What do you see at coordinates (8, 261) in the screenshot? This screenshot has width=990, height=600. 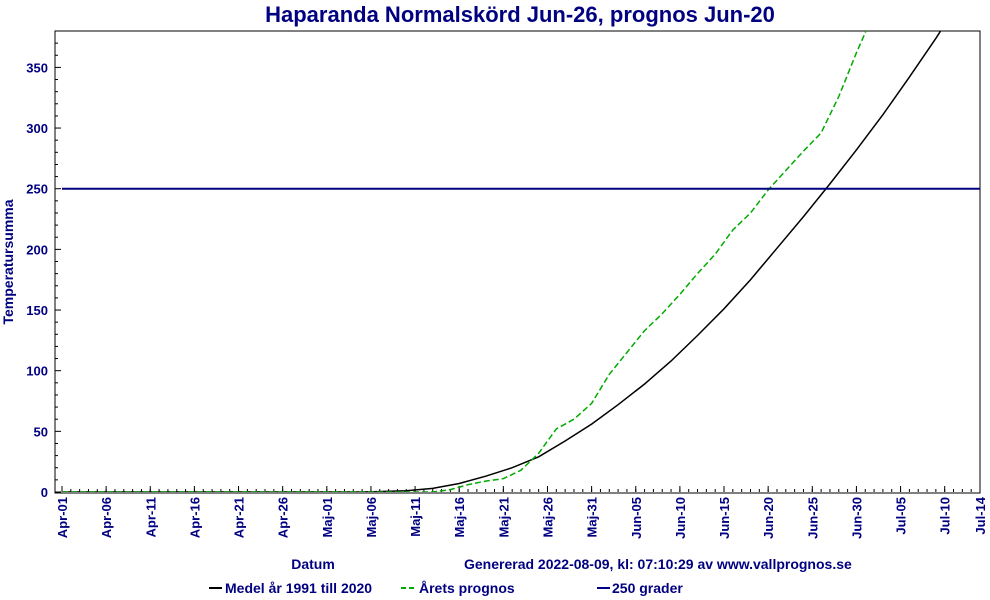 I see `y-axis-label: Temperatursumma` at bounding box center [8, 261].